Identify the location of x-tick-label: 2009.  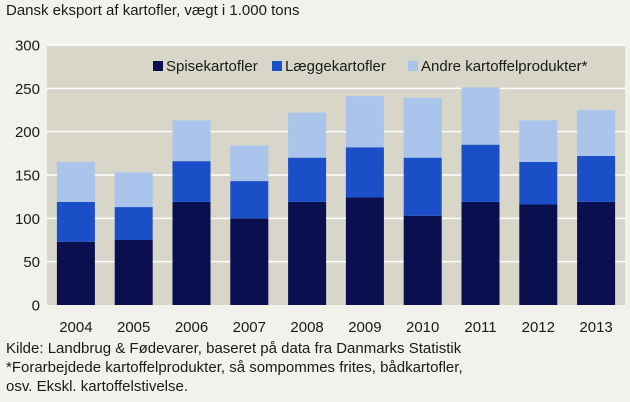
(364, 327).